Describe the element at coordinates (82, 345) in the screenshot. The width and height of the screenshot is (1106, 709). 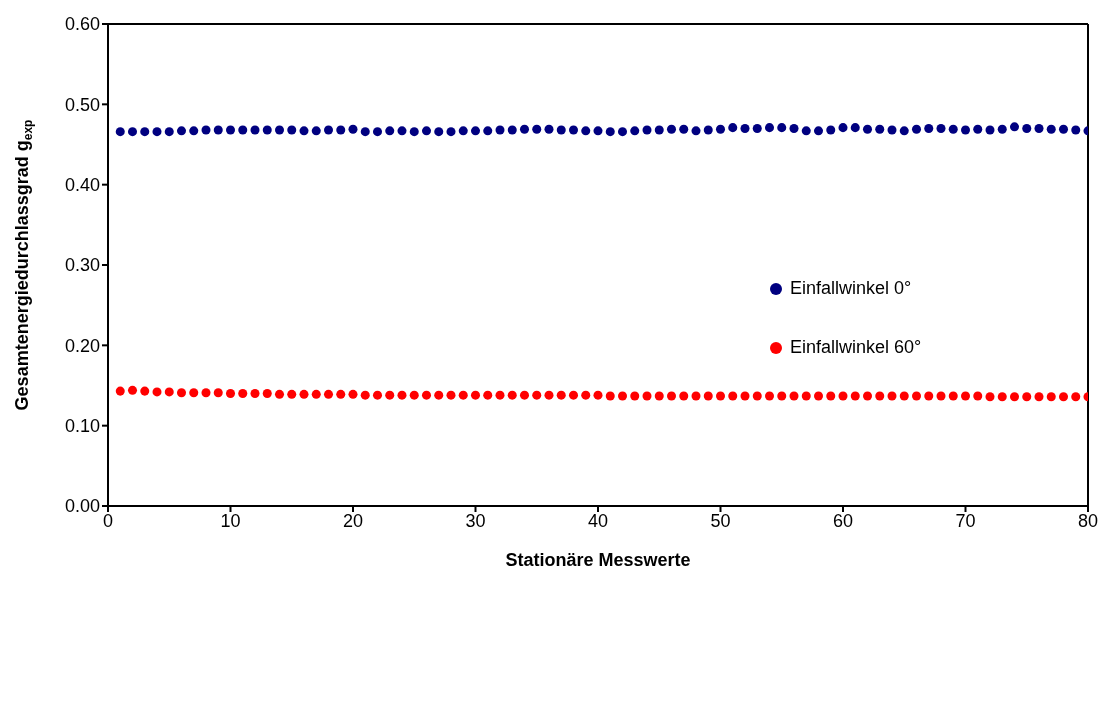
I see `y-tick-label: 0.20` at that location.